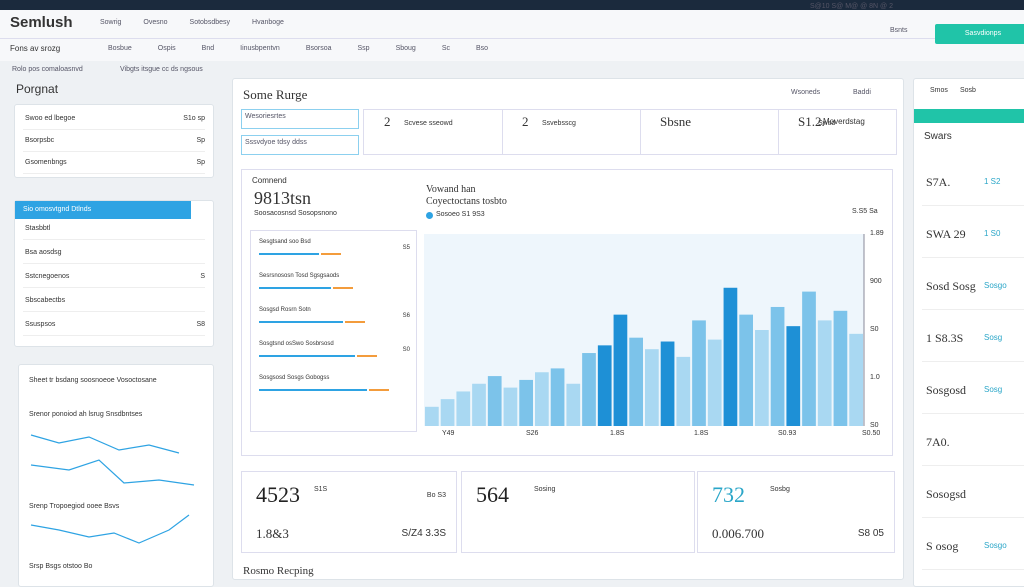  Describe the element at coordinates (318, 48) in the screenshot. I see `subnav-item: Bsorsoa` at that location.